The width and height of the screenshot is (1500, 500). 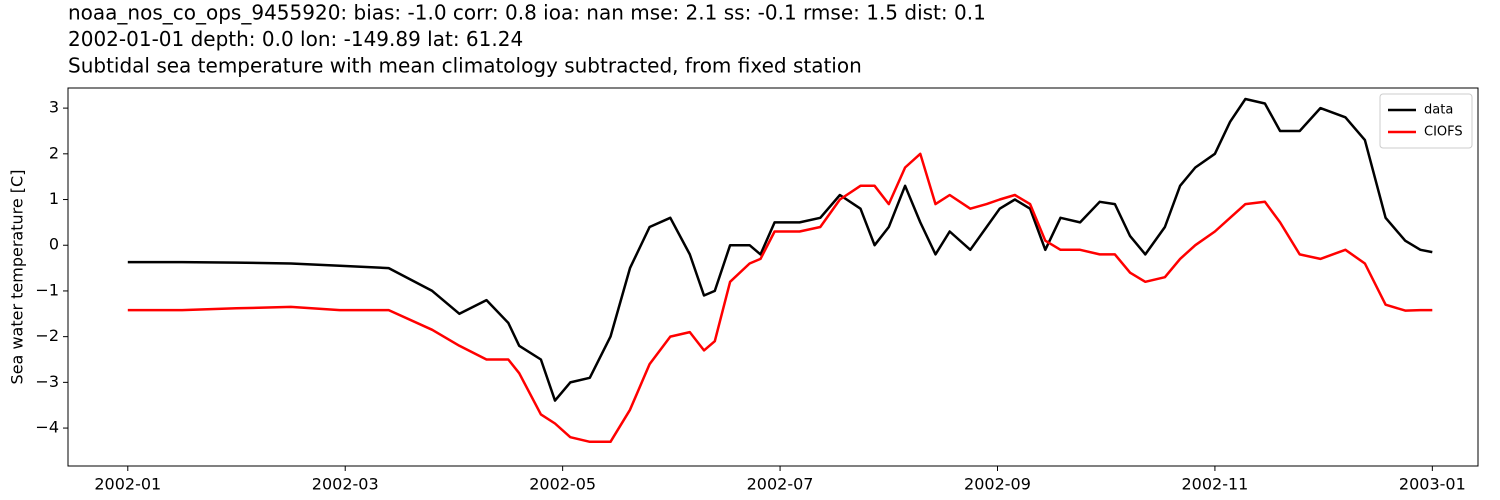 I want to click on y-tick-label: 2, so click(x=54, y=152).